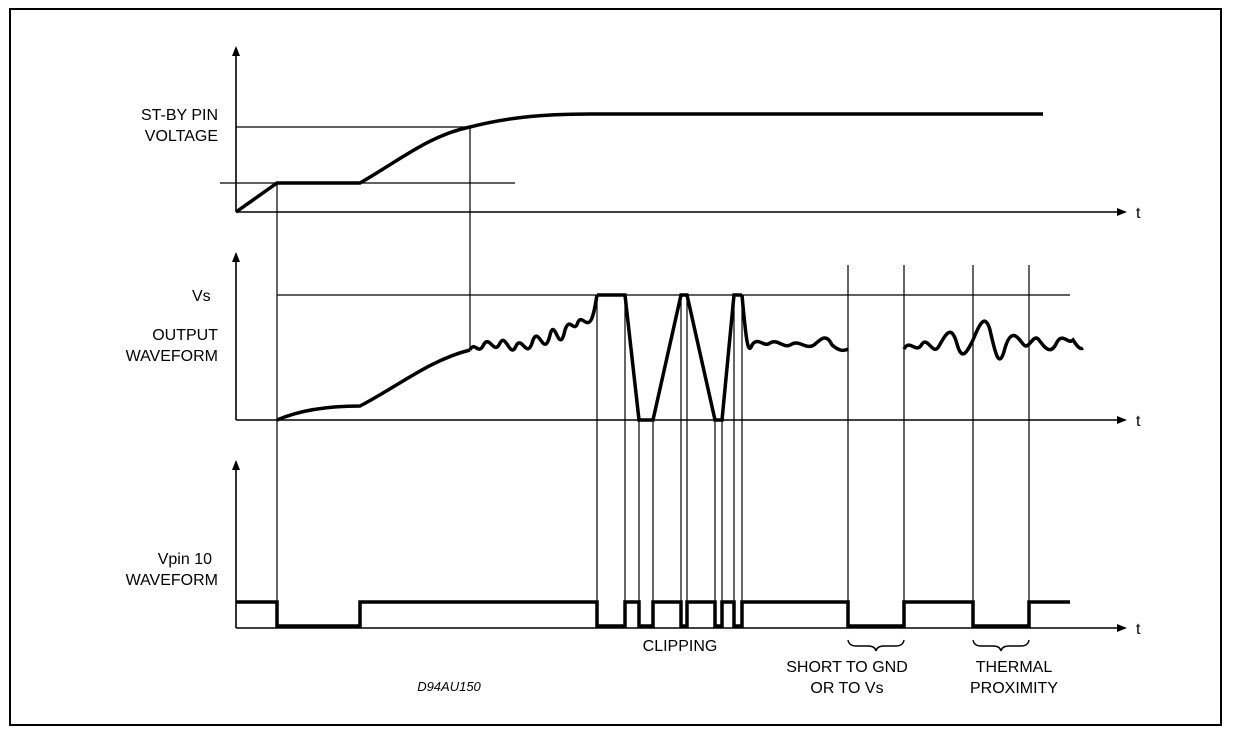  What do you see at coordinates (1014, 667) in the screenshot?
I see `thermal-label-line1: THERMAL` at bounding box center [1014, 667].